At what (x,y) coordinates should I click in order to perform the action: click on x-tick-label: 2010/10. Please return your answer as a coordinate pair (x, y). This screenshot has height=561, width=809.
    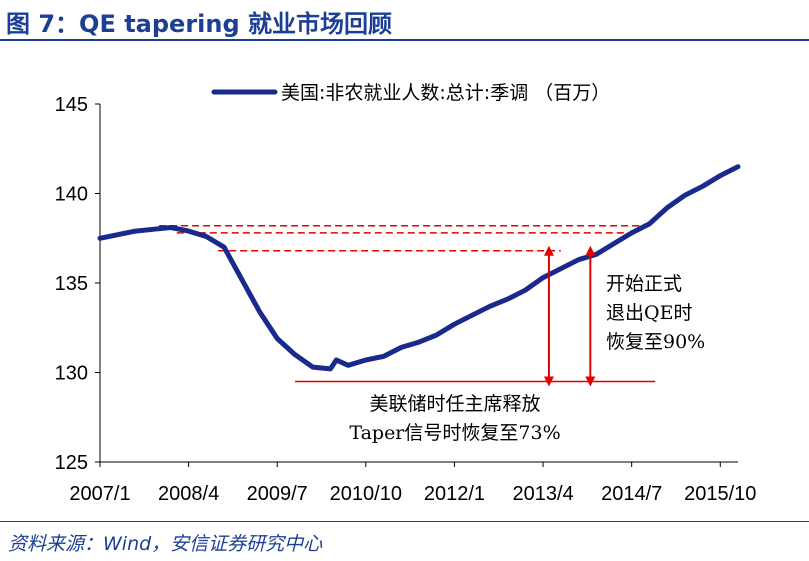
    Looking at the image, I should click on (366, 494).